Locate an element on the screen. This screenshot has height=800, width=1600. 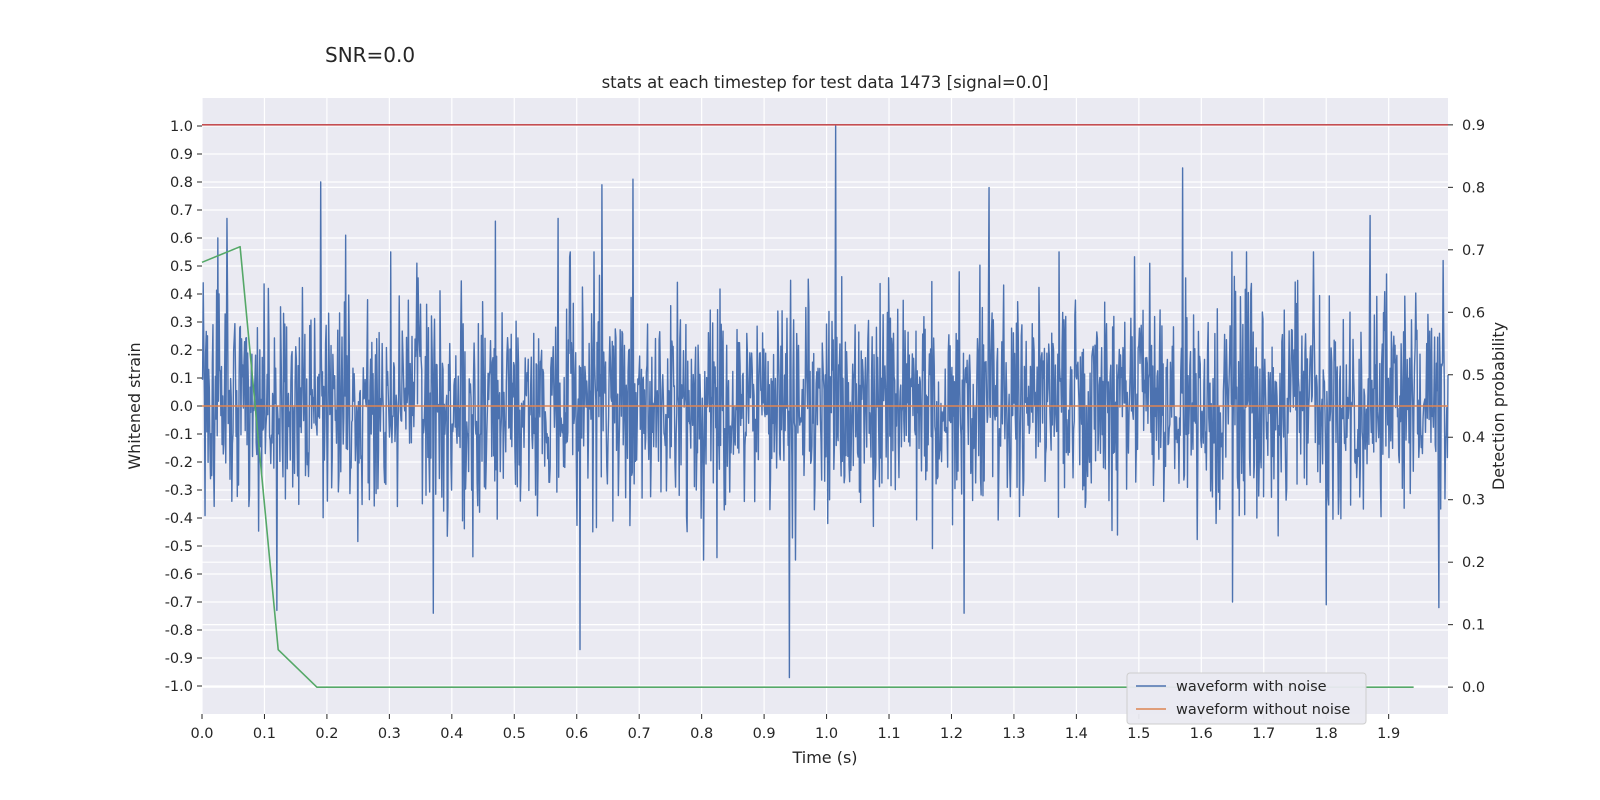
y-tick-label-left-12: -0.2 is located at coordinates (179, 463).